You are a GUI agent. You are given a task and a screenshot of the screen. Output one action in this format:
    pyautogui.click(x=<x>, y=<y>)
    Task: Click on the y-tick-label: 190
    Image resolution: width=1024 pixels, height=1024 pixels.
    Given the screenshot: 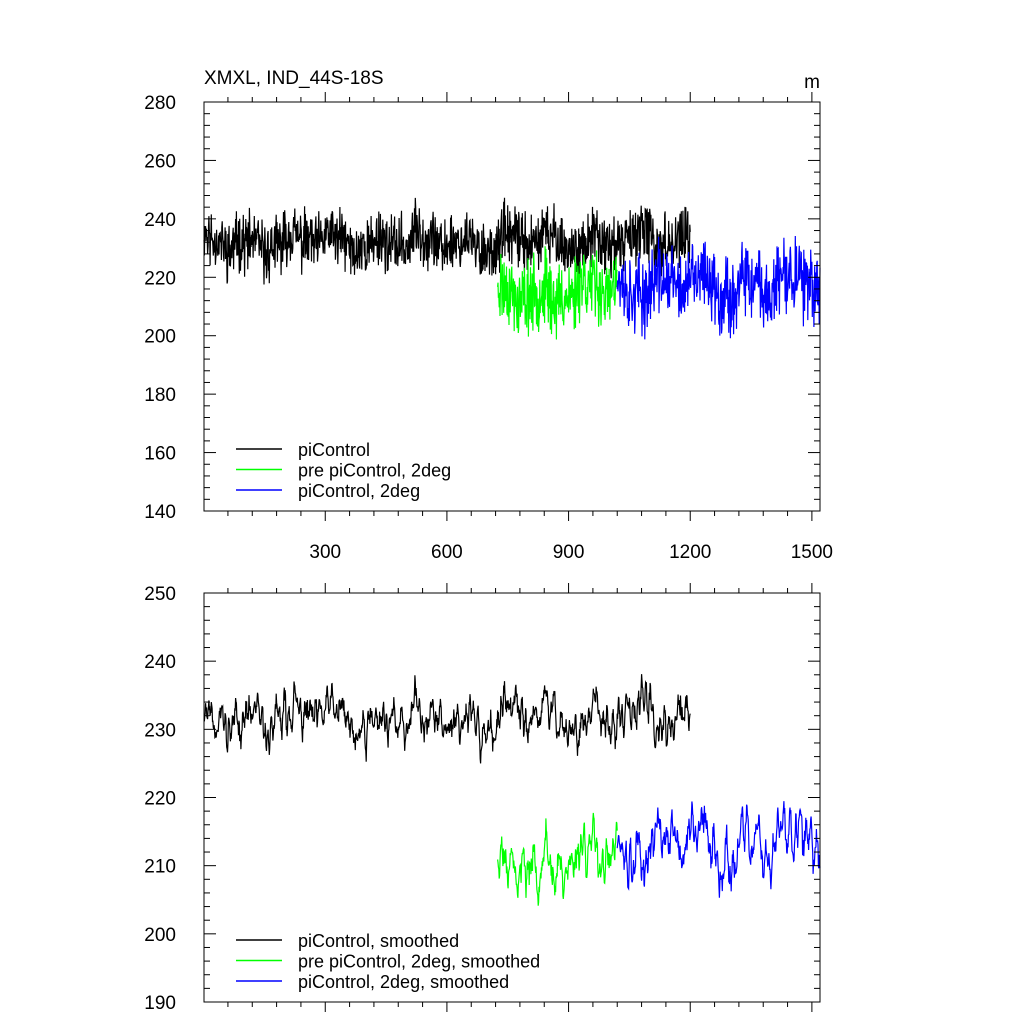 What is the action you would take?
    pyautogui.click(x=160, y=1003)
    